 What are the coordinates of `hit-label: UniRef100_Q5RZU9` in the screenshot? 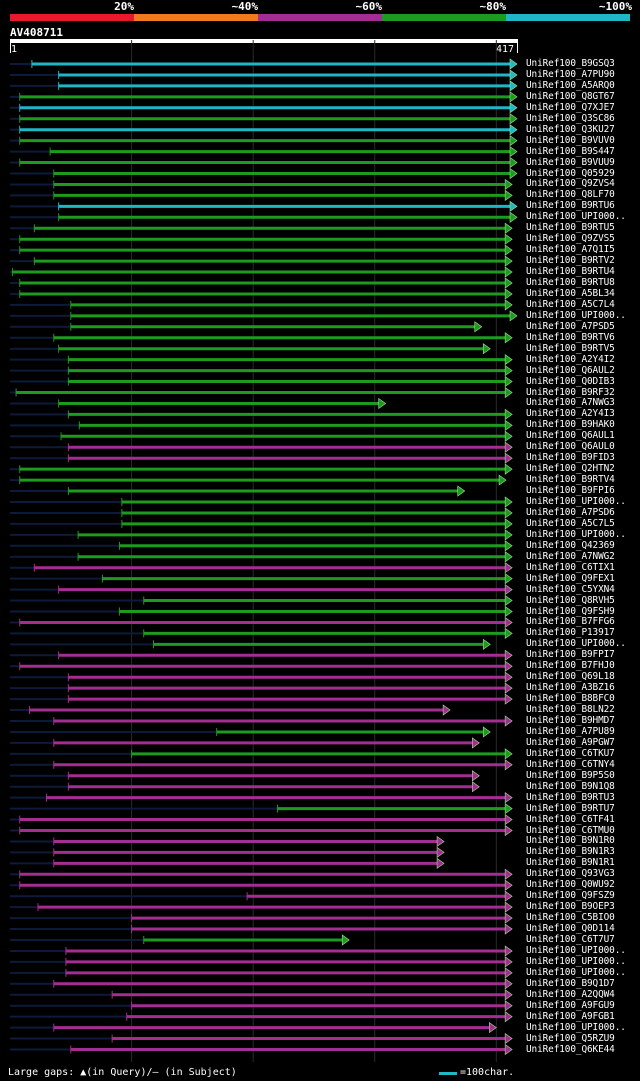 It's located at (570, 1038).